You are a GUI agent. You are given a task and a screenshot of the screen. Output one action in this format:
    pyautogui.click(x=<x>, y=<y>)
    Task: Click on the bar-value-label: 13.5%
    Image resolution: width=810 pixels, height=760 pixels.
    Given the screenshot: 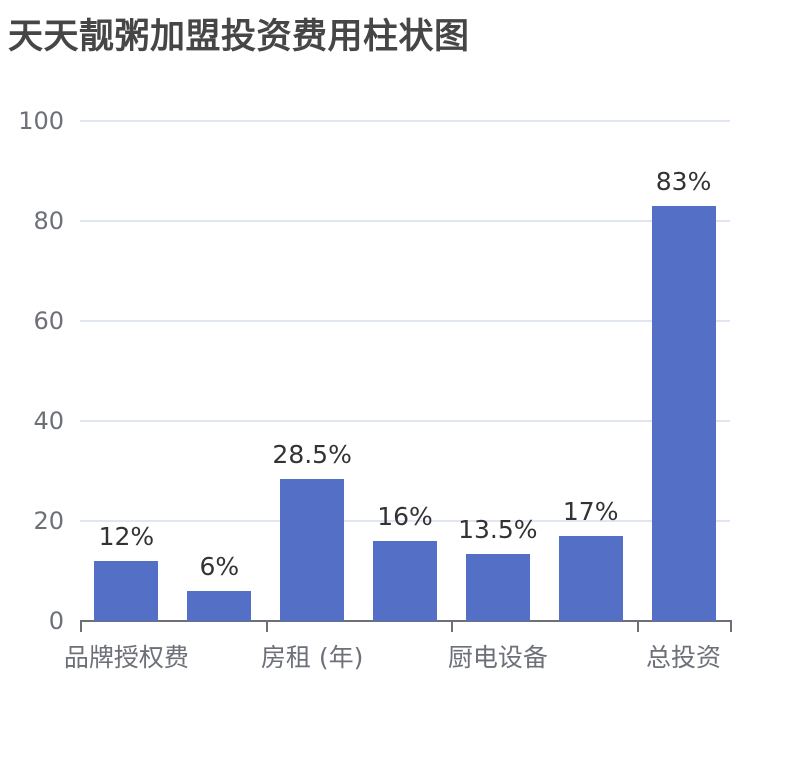 What is the action you would take?
    pyautogui.click(x=498, y=529)
    